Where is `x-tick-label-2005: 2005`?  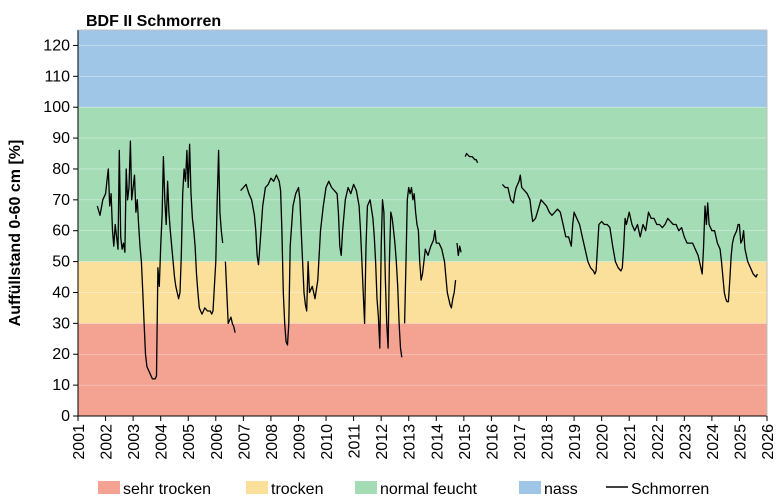
x-tick-label-2005: 2005 is located at coordinates (189, 442).